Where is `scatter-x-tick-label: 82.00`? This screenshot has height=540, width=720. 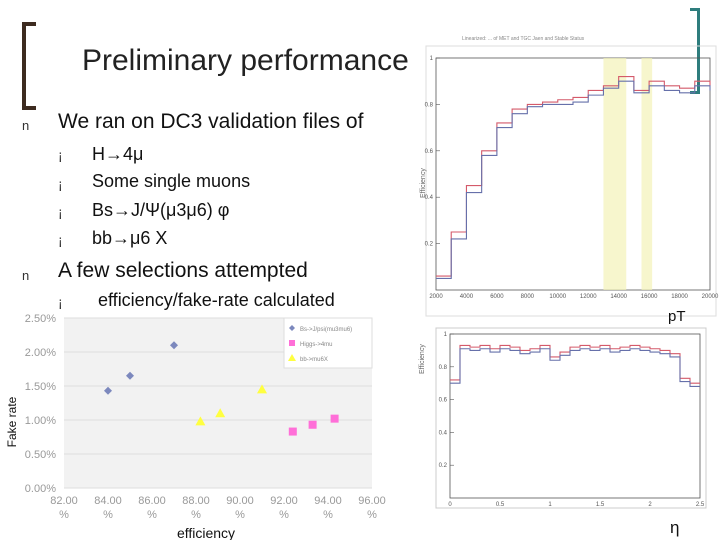
scatter-x-tick-label: 82.00 is located at coordinates (64, 501).